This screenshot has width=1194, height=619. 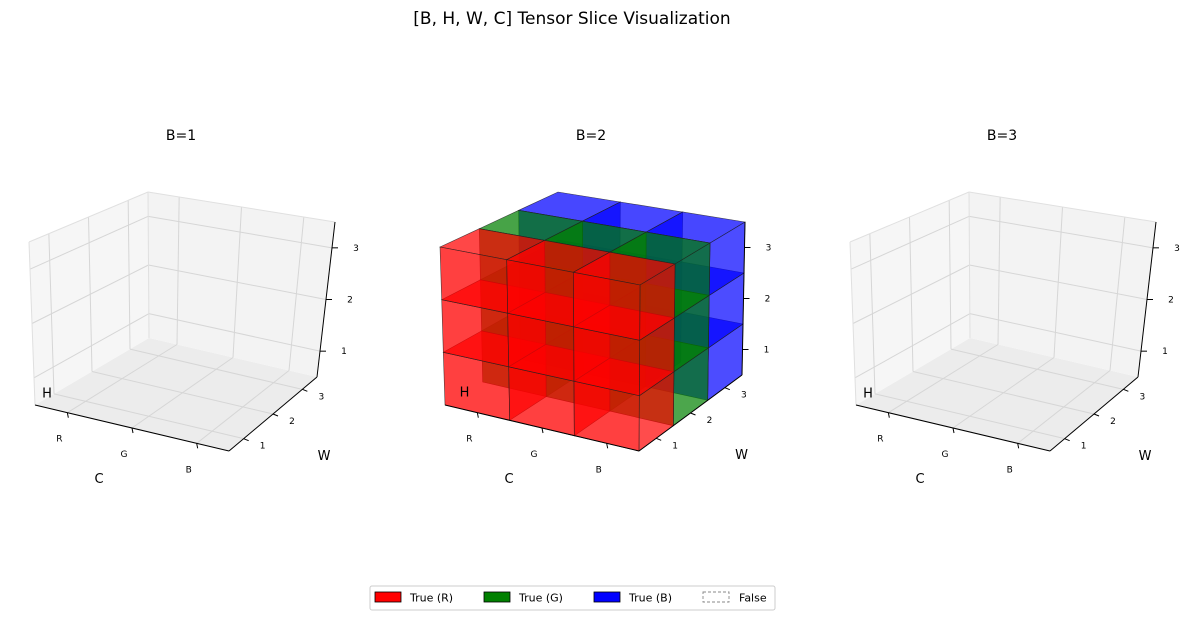 I want to click on legend-swatch-blue, so click(x=607, y=597).